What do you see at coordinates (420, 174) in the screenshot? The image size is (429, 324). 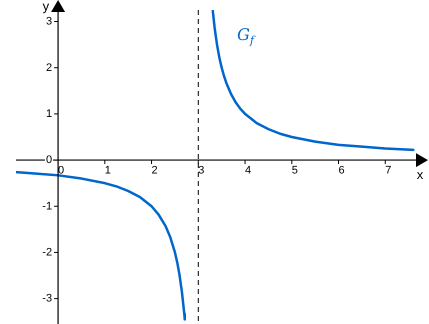 I see `x-axis-title: x` at bounding box center [420, 174].